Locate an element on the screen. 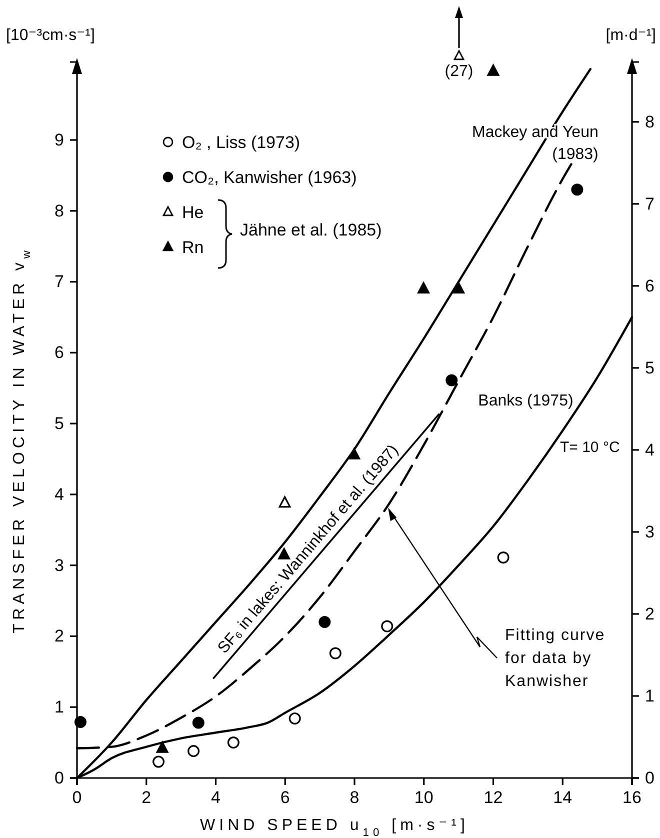 The width and height of the screenshot is (660, 838). y-tick-label: 0 is located at coordinates (59, 778).